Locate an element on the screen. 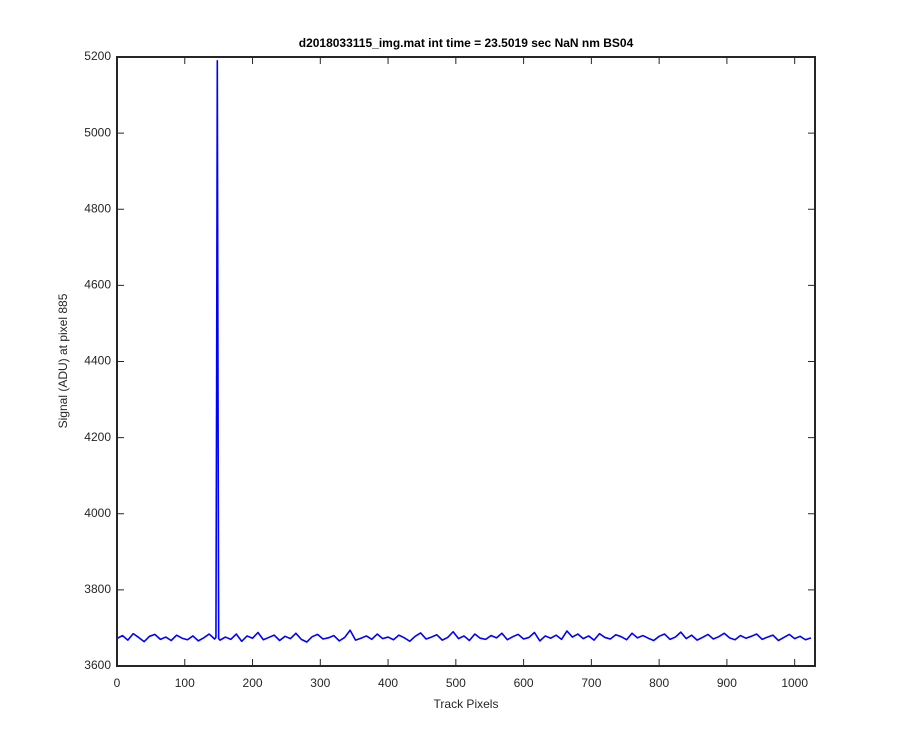 The image size is (900, 750). x-tick-label: 0 is located at coordinates (117, 683).